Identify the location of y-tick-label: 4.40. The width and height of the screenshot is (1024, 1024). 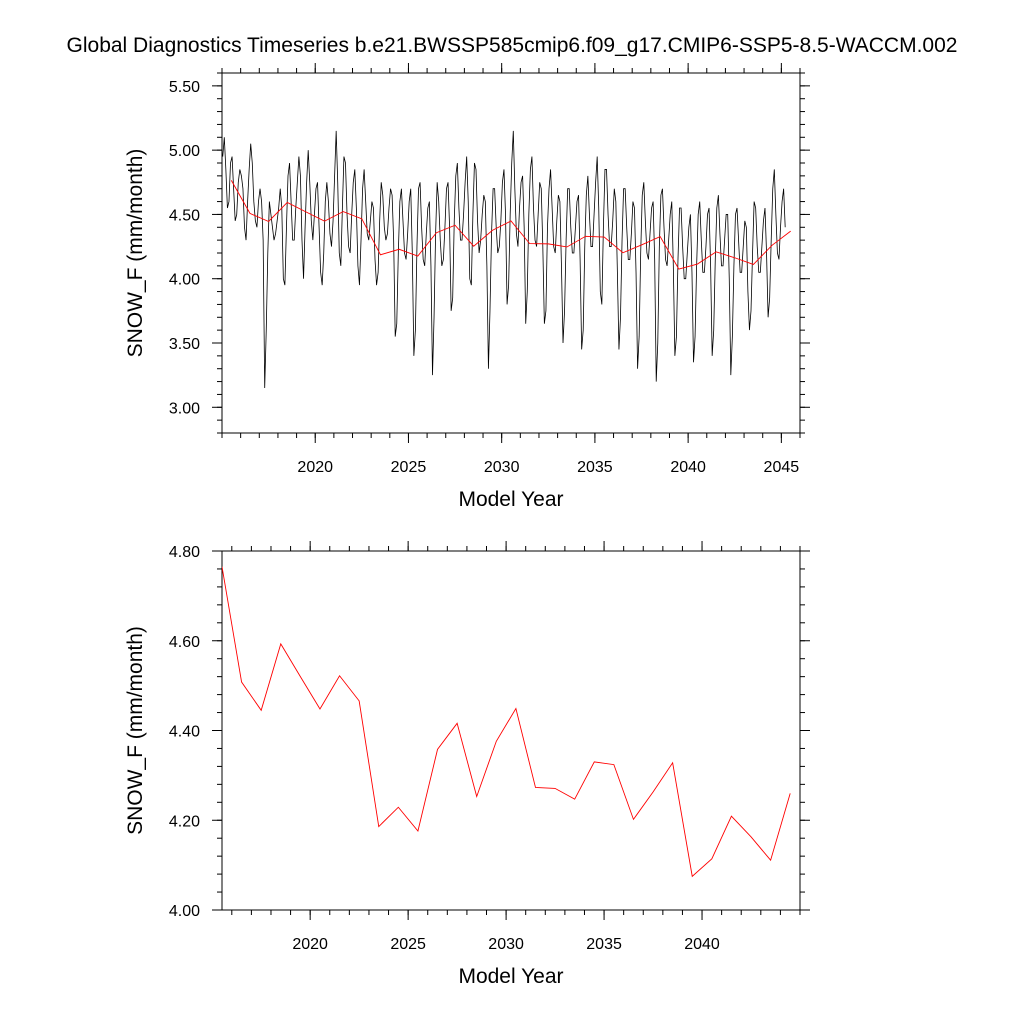
(184, 732).